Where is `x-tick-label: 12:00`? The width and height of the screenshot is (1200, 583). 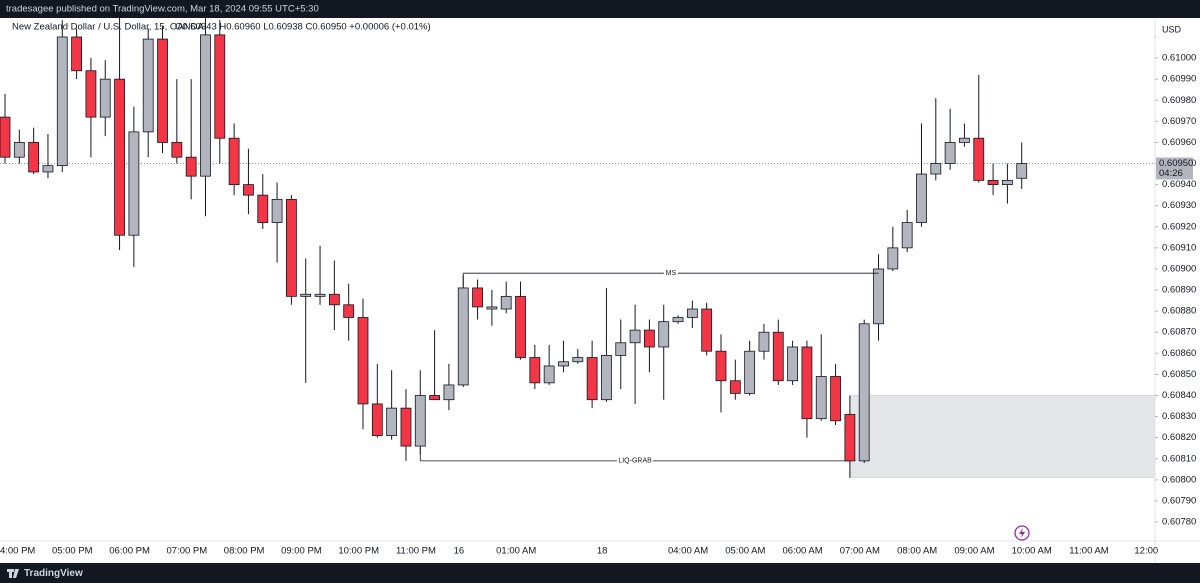
x-tick-label: 12:00 is located at coordinates (1146, 551).